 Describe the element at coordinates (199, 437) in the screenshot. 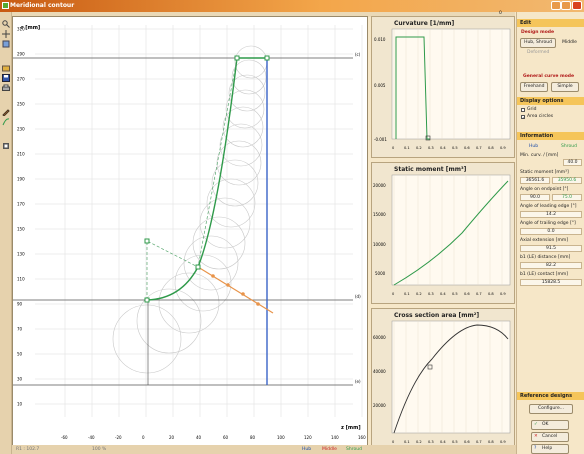

I see `x-tick-label: 40` at that location.